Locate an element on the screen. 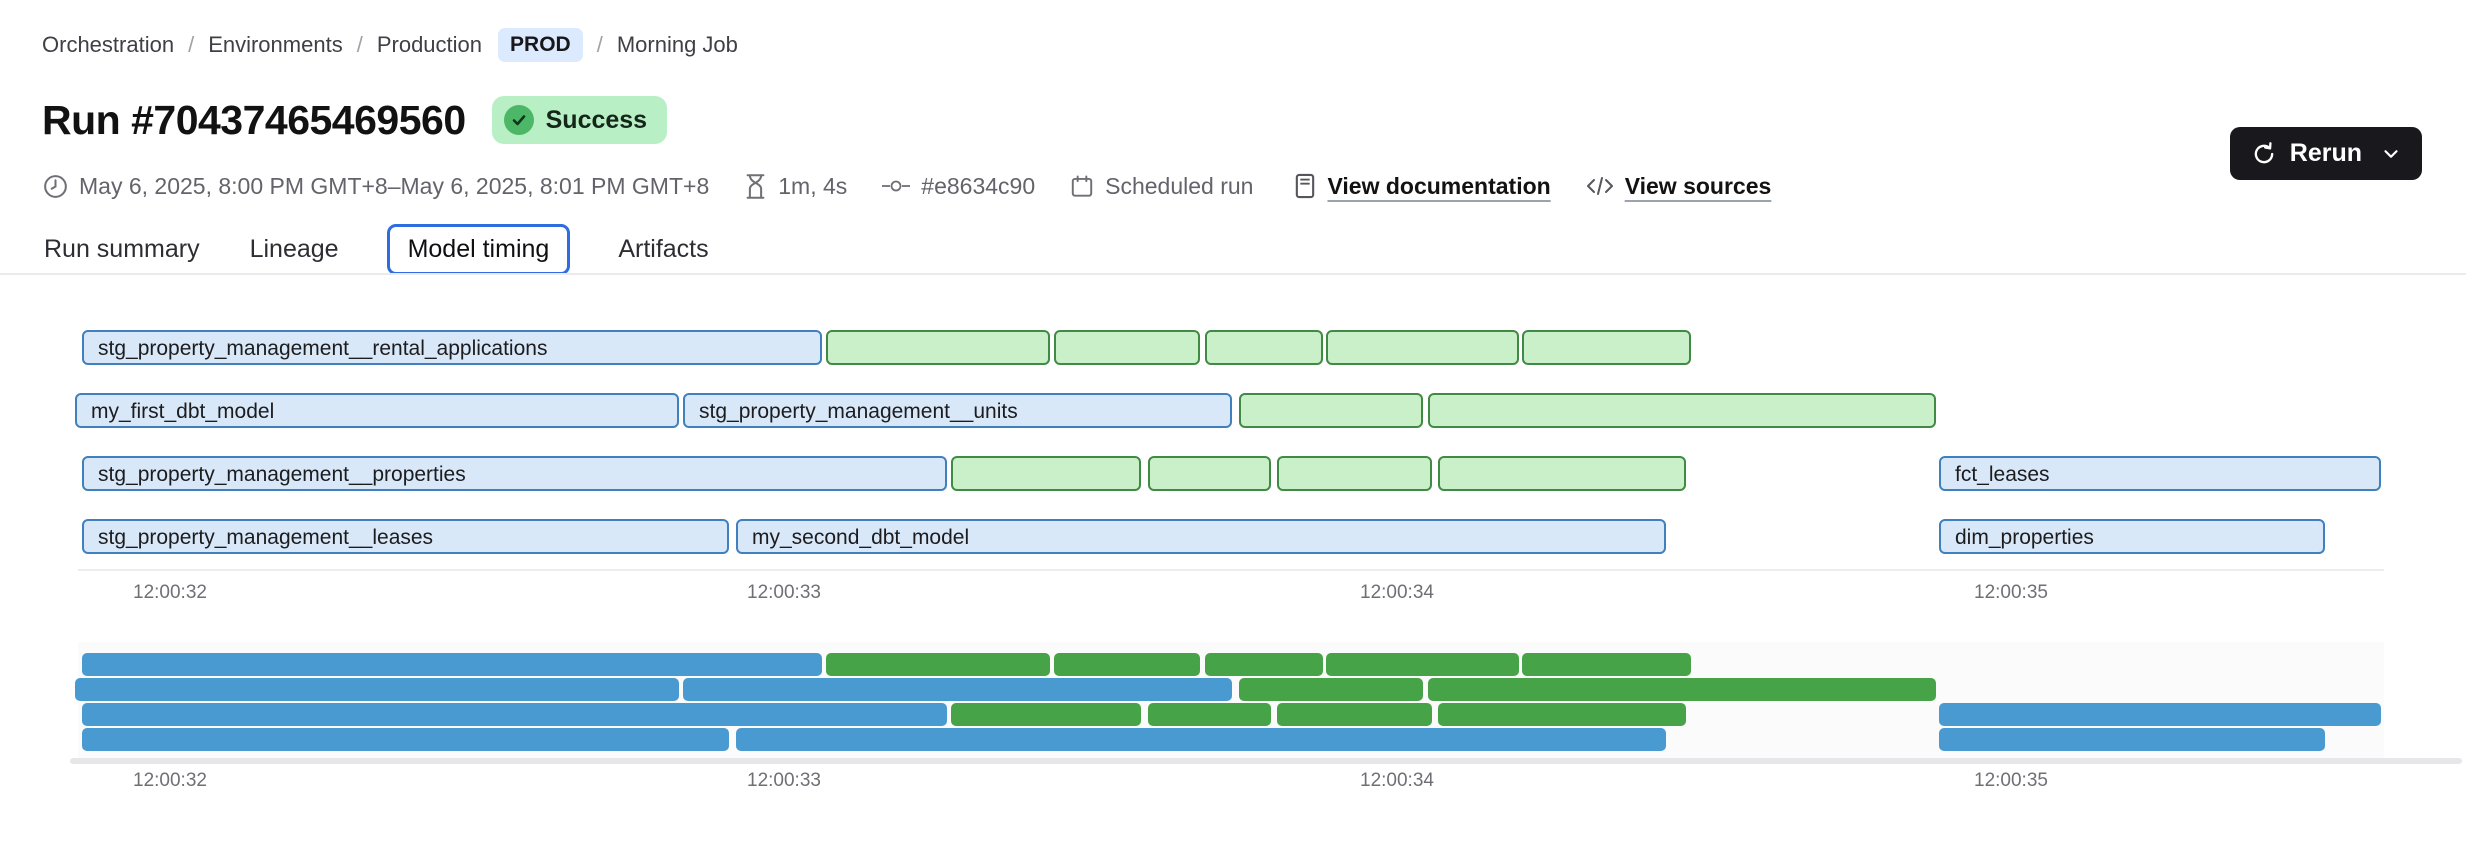 Image resolution: width=2466 pixels, height=842 pixels. view-sources-link-item: View sources is located at coordinates (1678, 186).